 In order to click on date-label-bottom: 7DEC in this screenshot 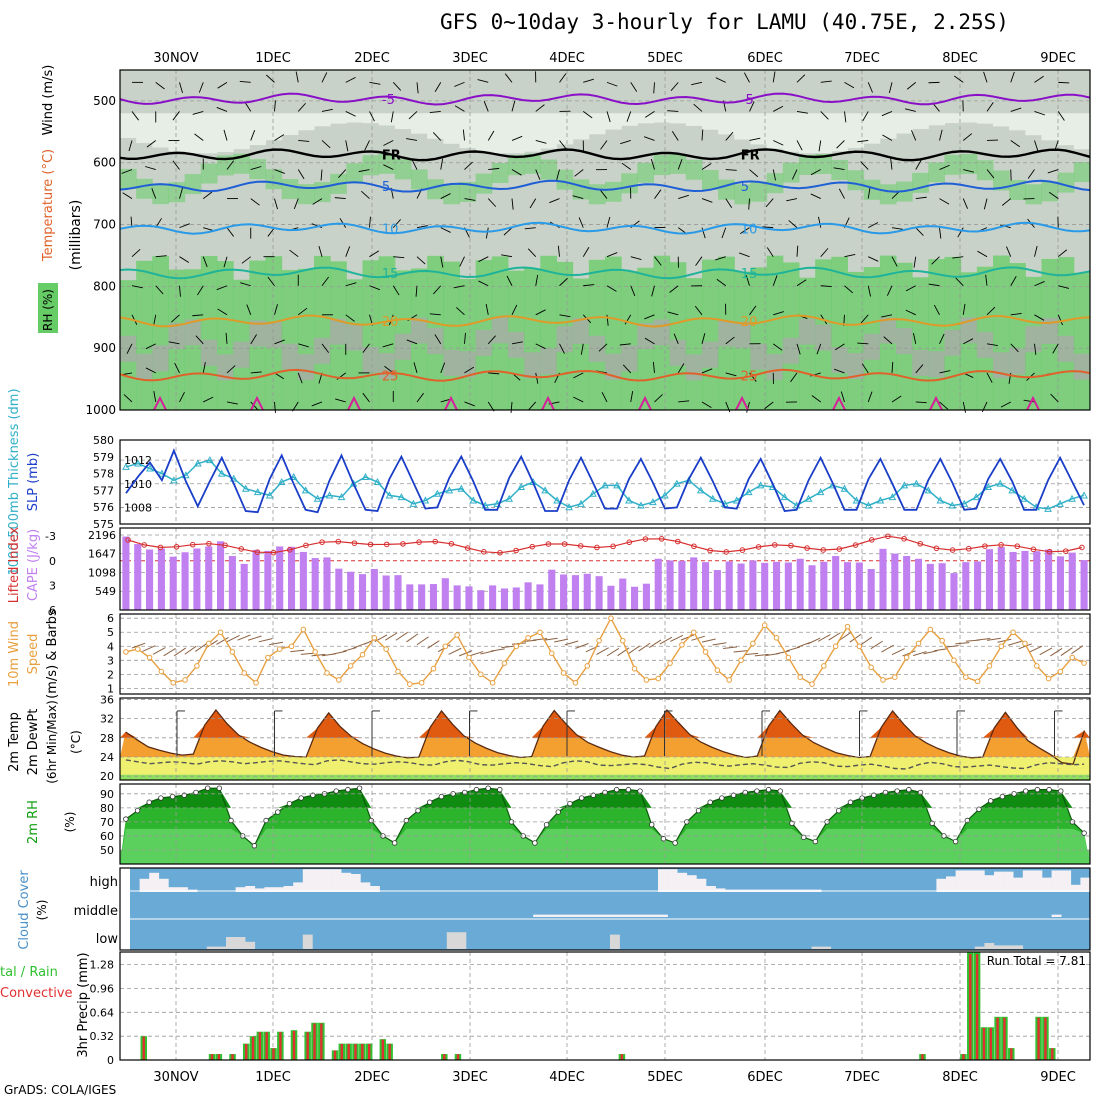, I will do `click(862, 1077)`.